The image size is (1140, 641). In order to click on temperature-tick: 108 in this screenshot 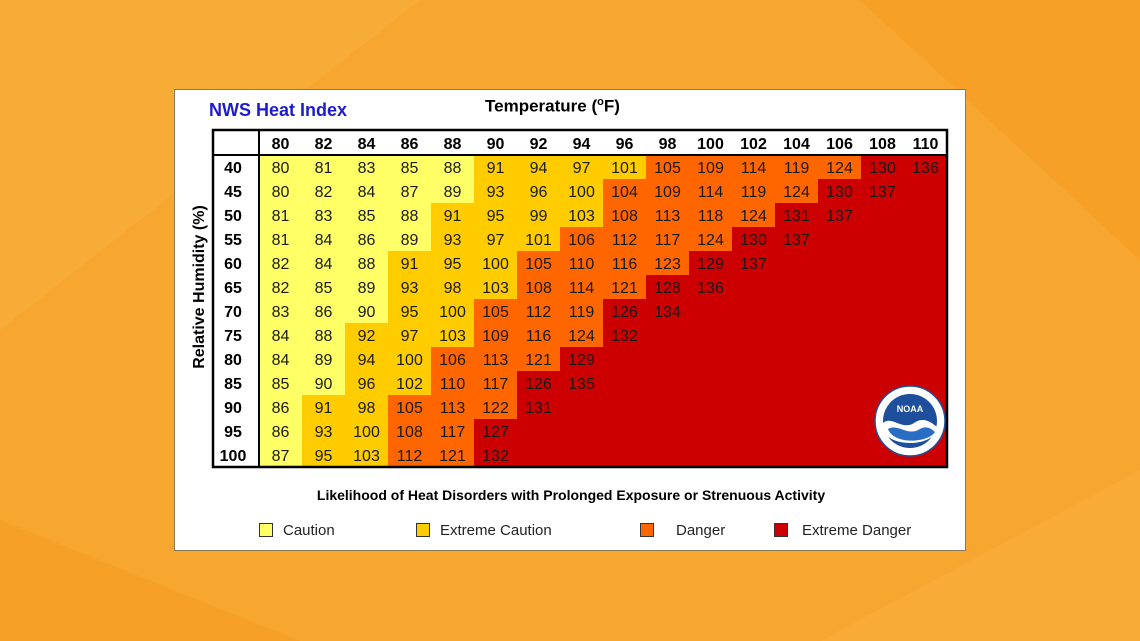, I will do `click(882, 144)`.